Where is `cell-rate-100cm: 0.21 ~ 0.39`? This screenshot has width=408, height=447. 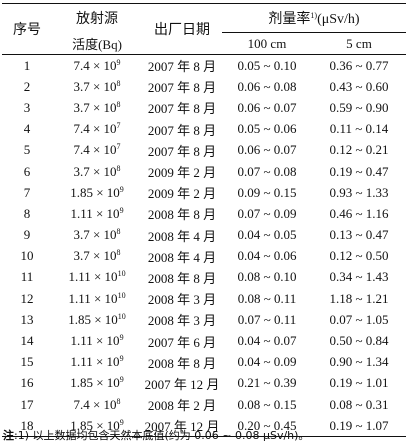
cell-rate-100cm: 0.21 ~ 0.39 is located at coordinates (267, 383).